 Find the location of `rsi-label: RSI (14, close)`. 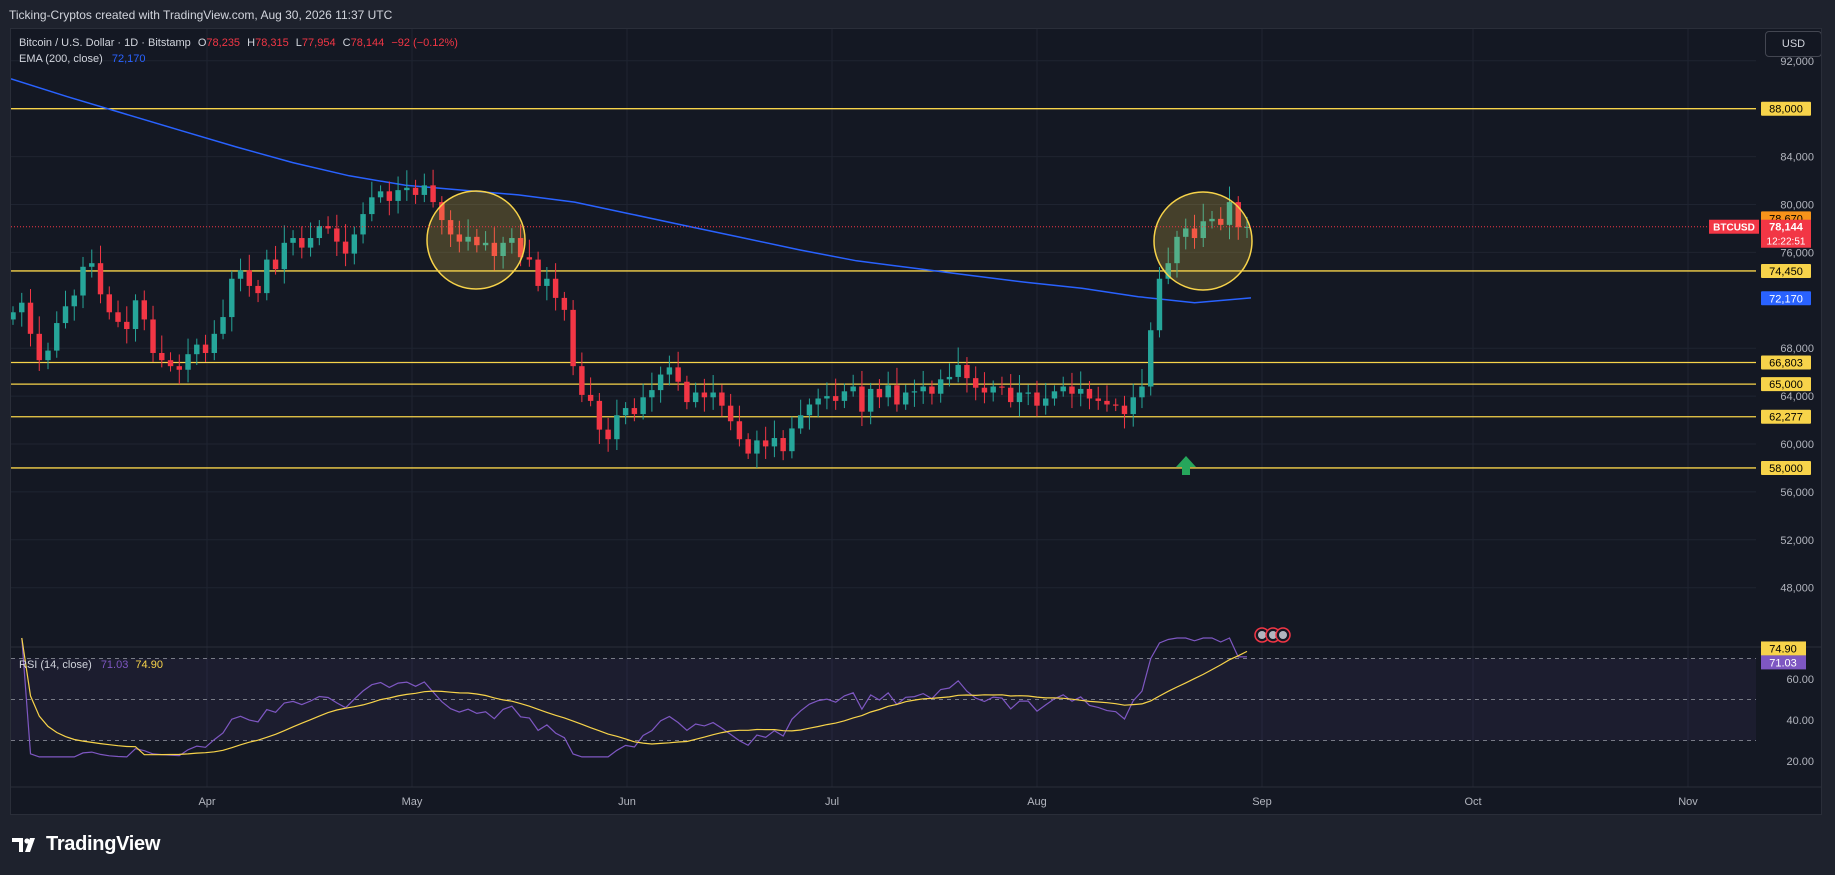

rsi-label: RSI (14, close) is located at coordinates (55, 665).